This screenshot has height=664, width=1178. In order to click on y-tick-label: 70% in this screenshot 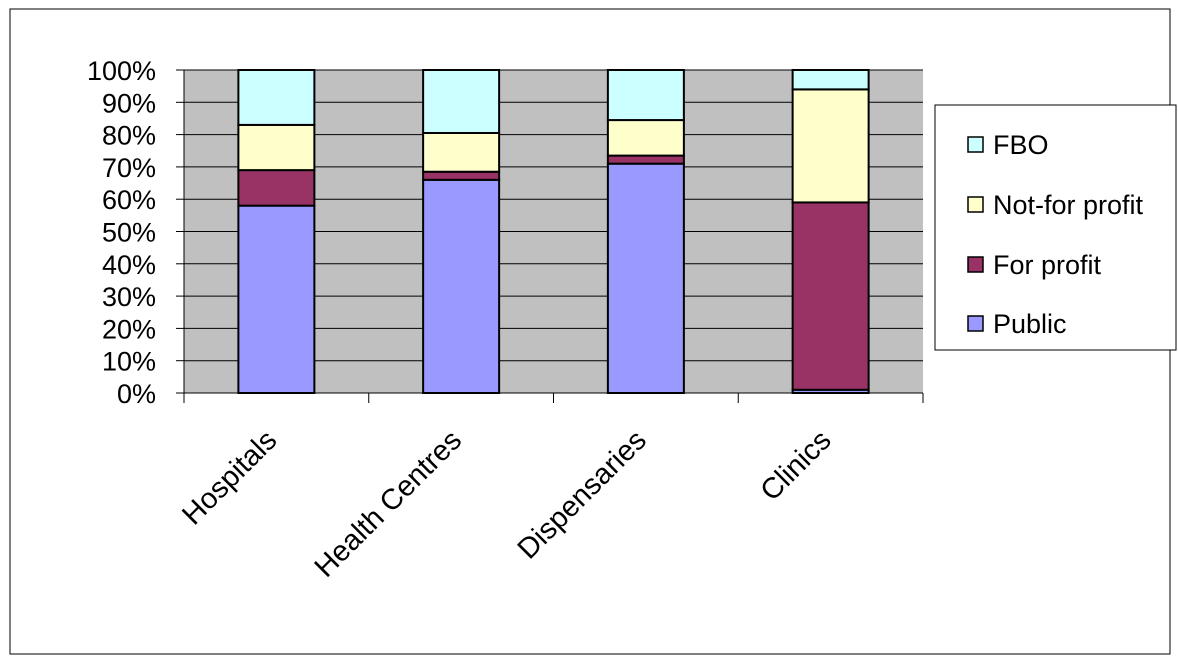, I will do `click(129, 168)`.